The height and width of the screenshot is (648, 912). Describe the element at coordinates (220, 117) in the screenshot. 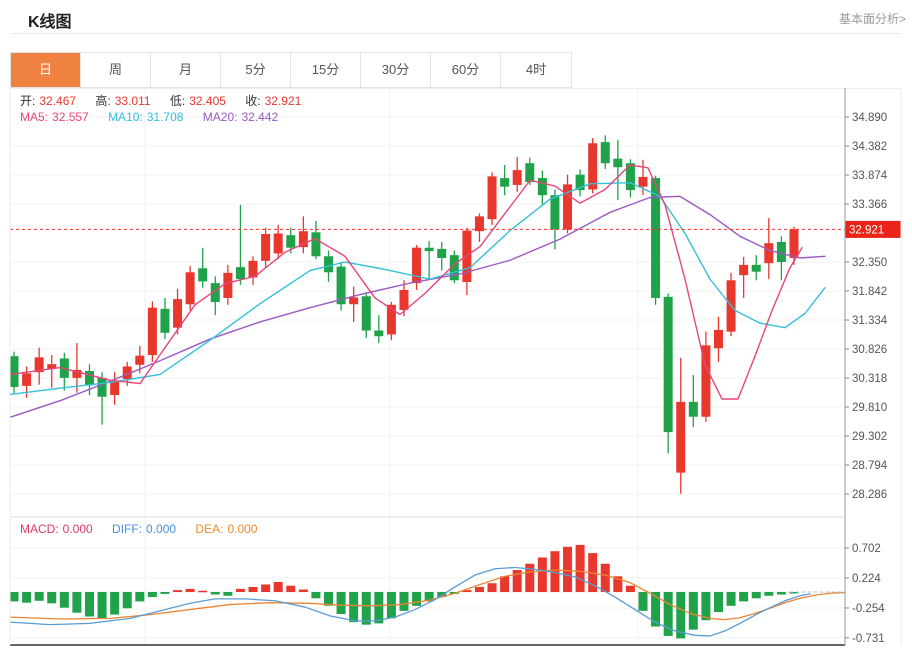

I see `ma20-label: MA20:` at that location.